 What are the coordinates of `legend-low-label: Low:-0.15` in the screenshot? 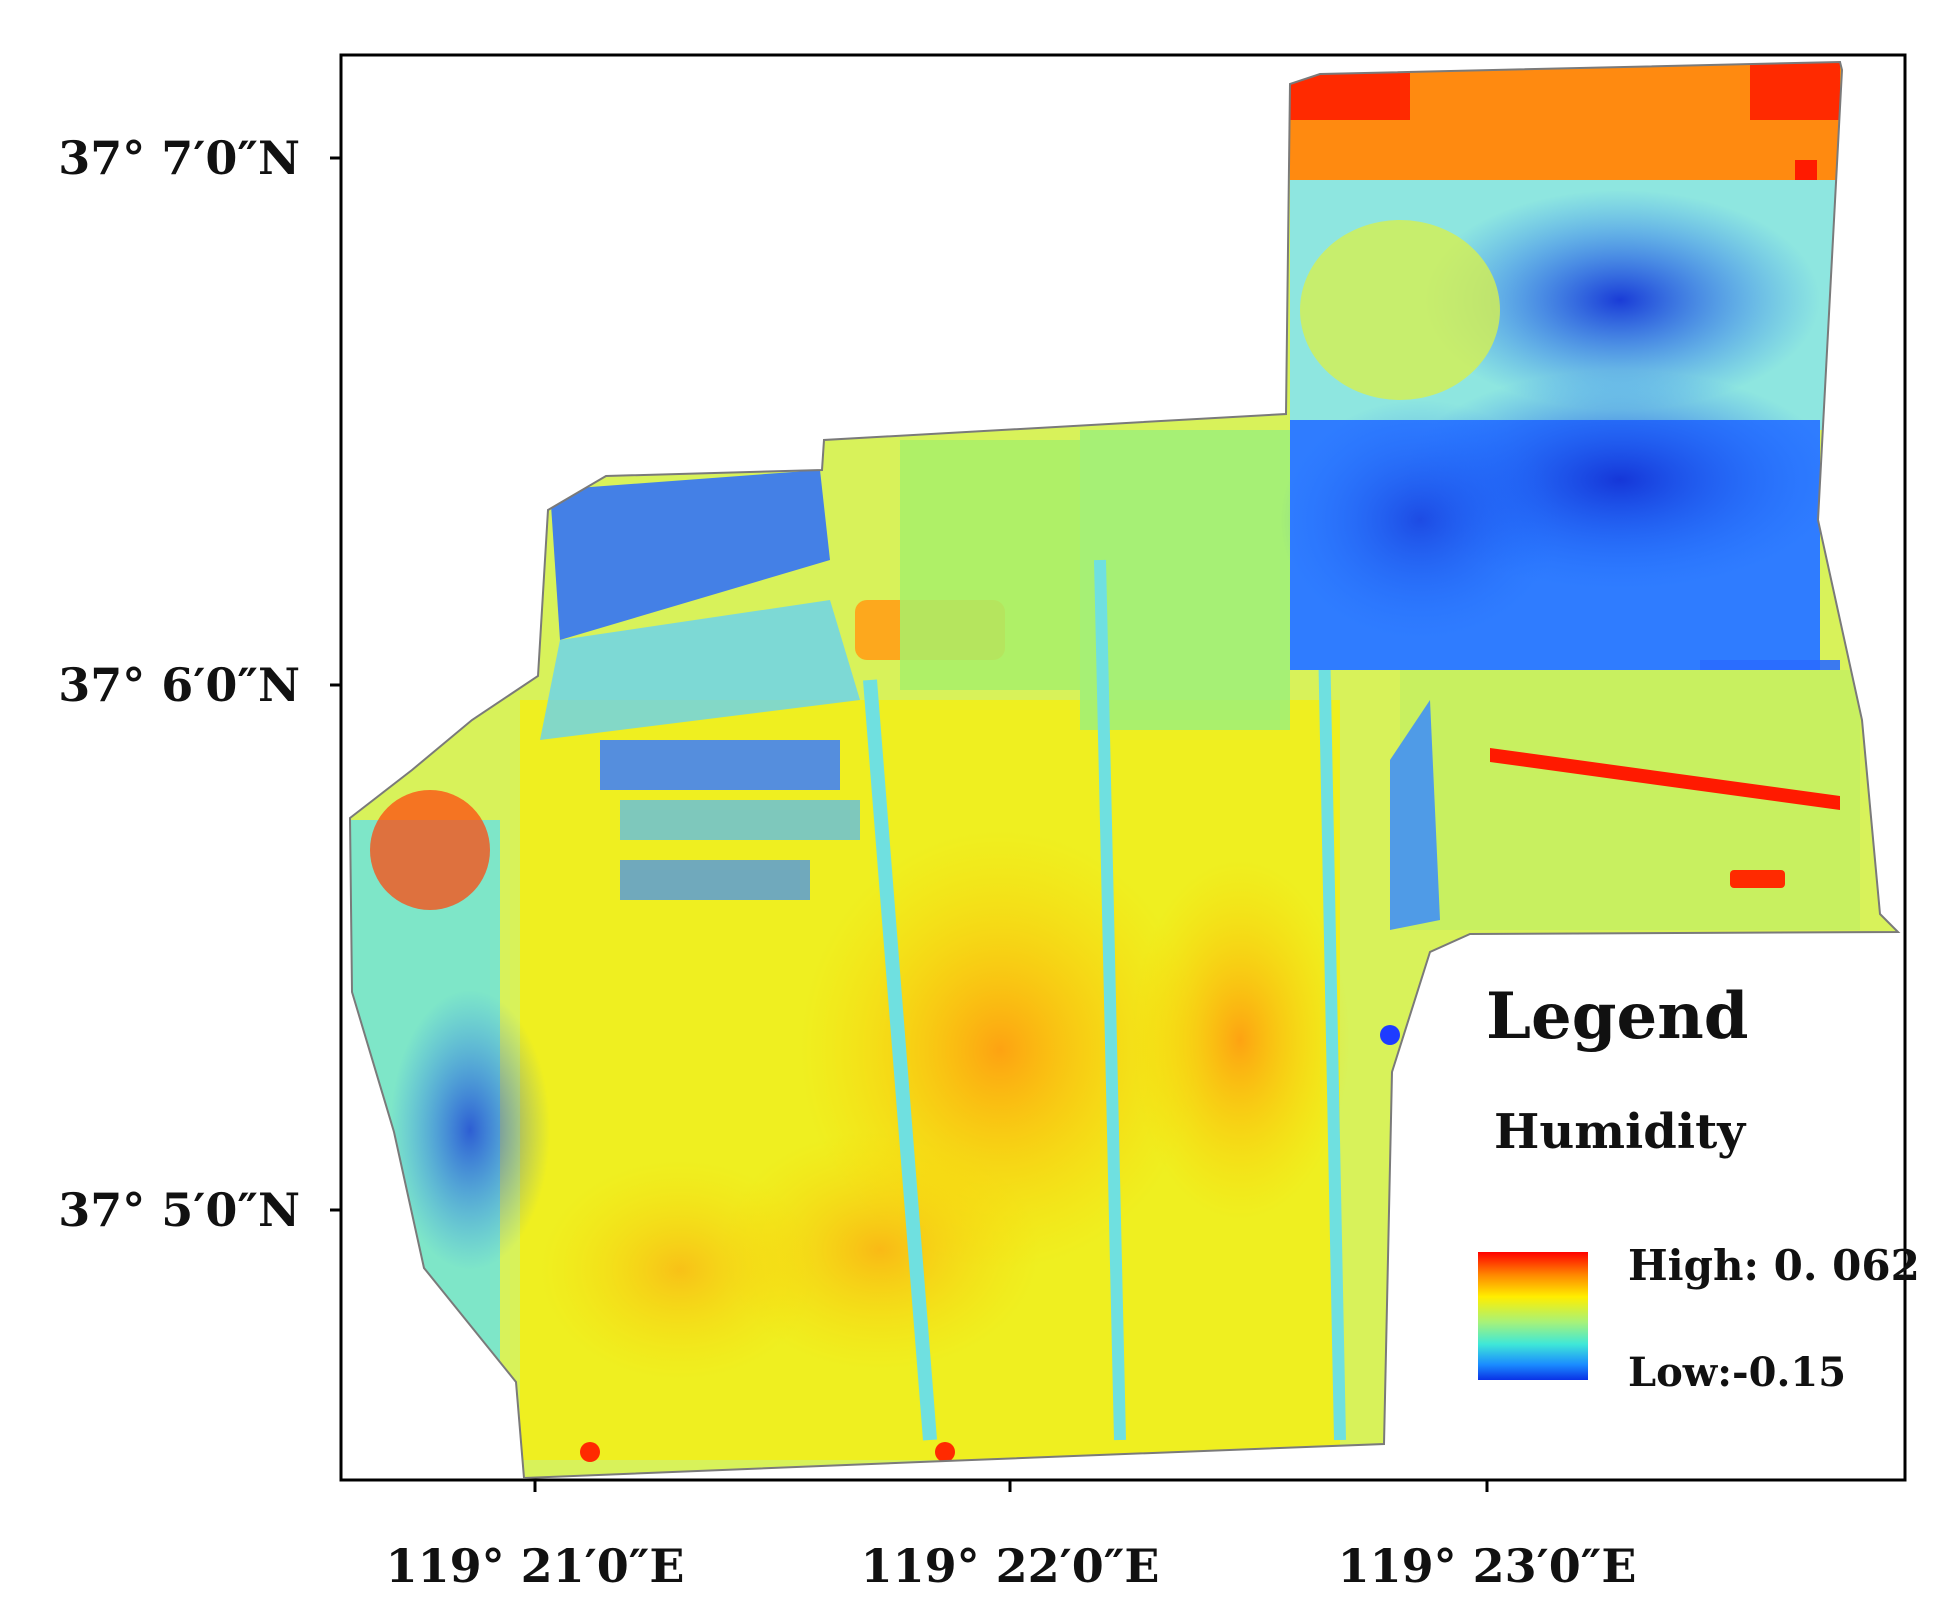 It's located at (1737, 1372).